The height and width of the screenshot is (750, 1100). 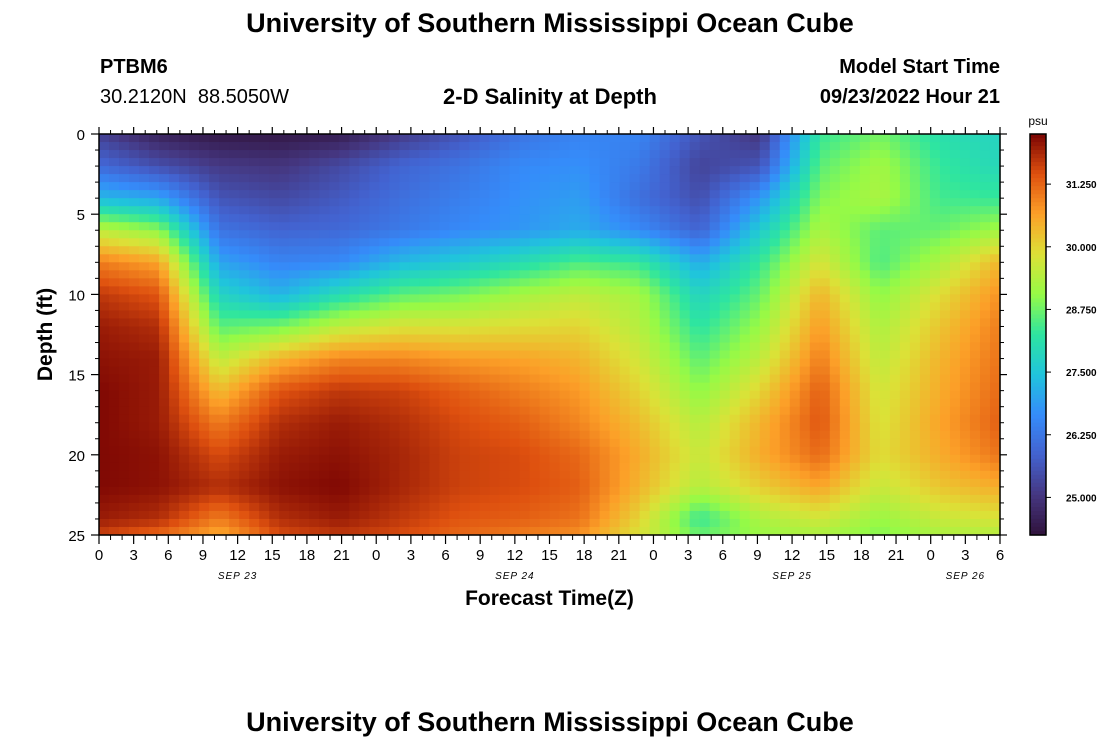 What do you see at coordinates (1038, 325) in the screenshot?
I see `colorbar-cell` at bounding box center [1038, 325].